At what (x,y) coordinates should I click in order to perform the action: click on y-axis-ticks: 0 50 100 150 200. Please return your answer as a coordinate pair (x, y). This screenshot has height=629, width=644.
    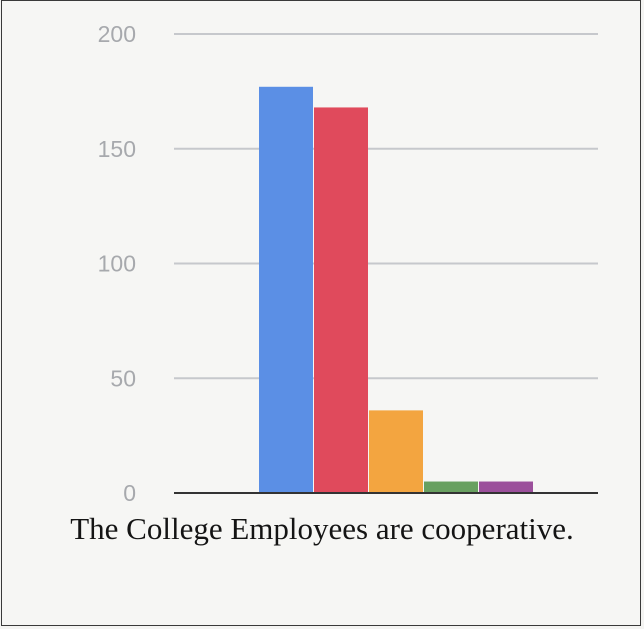
    Looking at the image, I should click on (117, 263).